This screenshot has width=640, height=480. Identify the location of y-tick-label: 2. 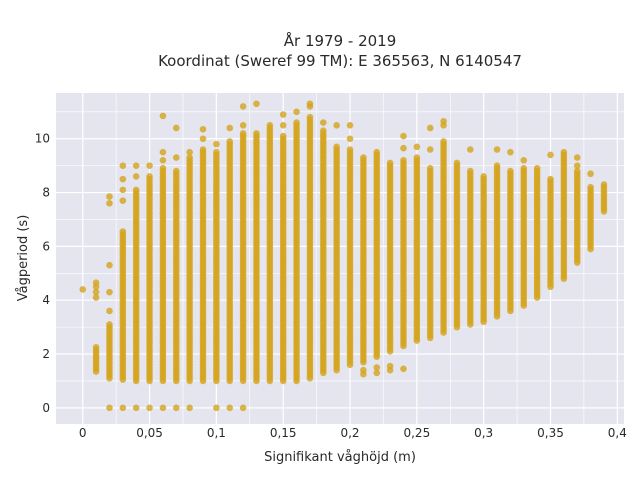
(46, 354).